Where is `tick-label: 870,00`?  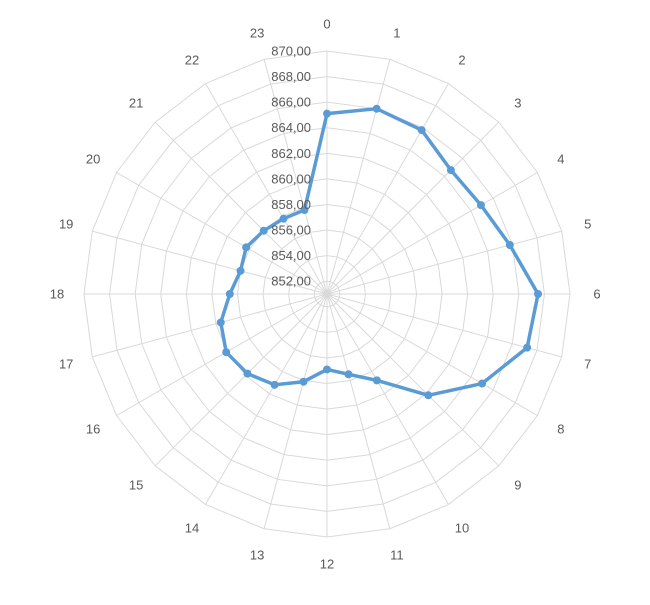 tick-label: 870,00 is located at coordinates (291, 51).